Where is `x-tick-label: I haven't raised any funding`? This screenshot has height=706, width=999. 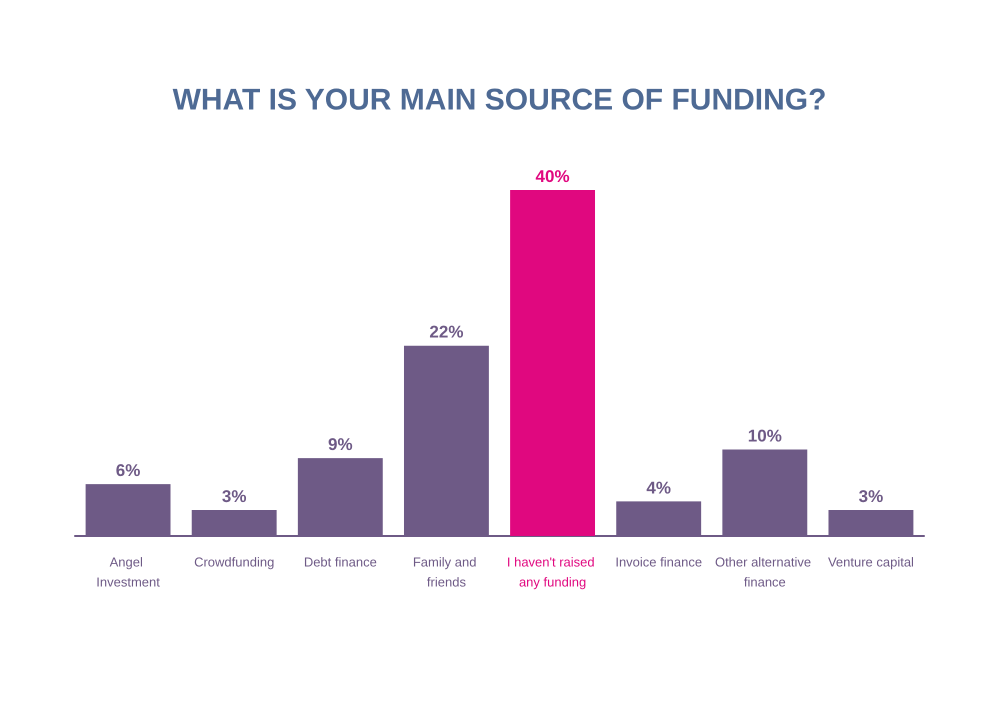
x-tick-label: I haven't raised any funding is located at coordinates (552, 572).